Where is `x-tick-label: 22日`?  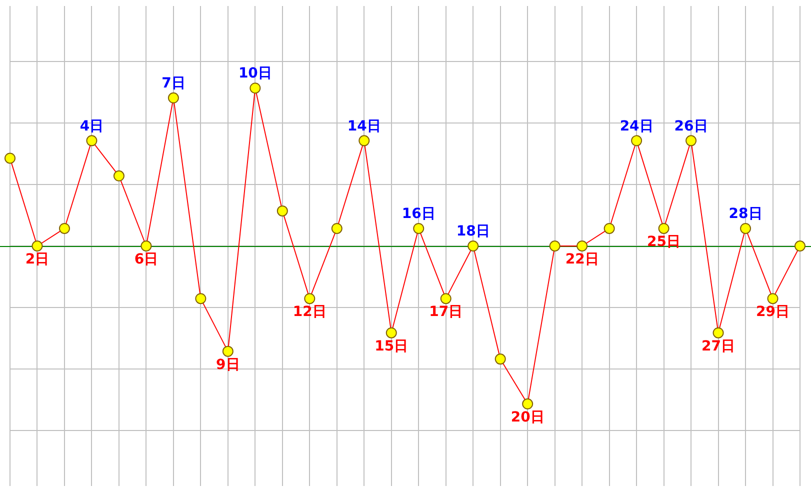
x-tick-label: 22日 is located at coordinates (582, 260).